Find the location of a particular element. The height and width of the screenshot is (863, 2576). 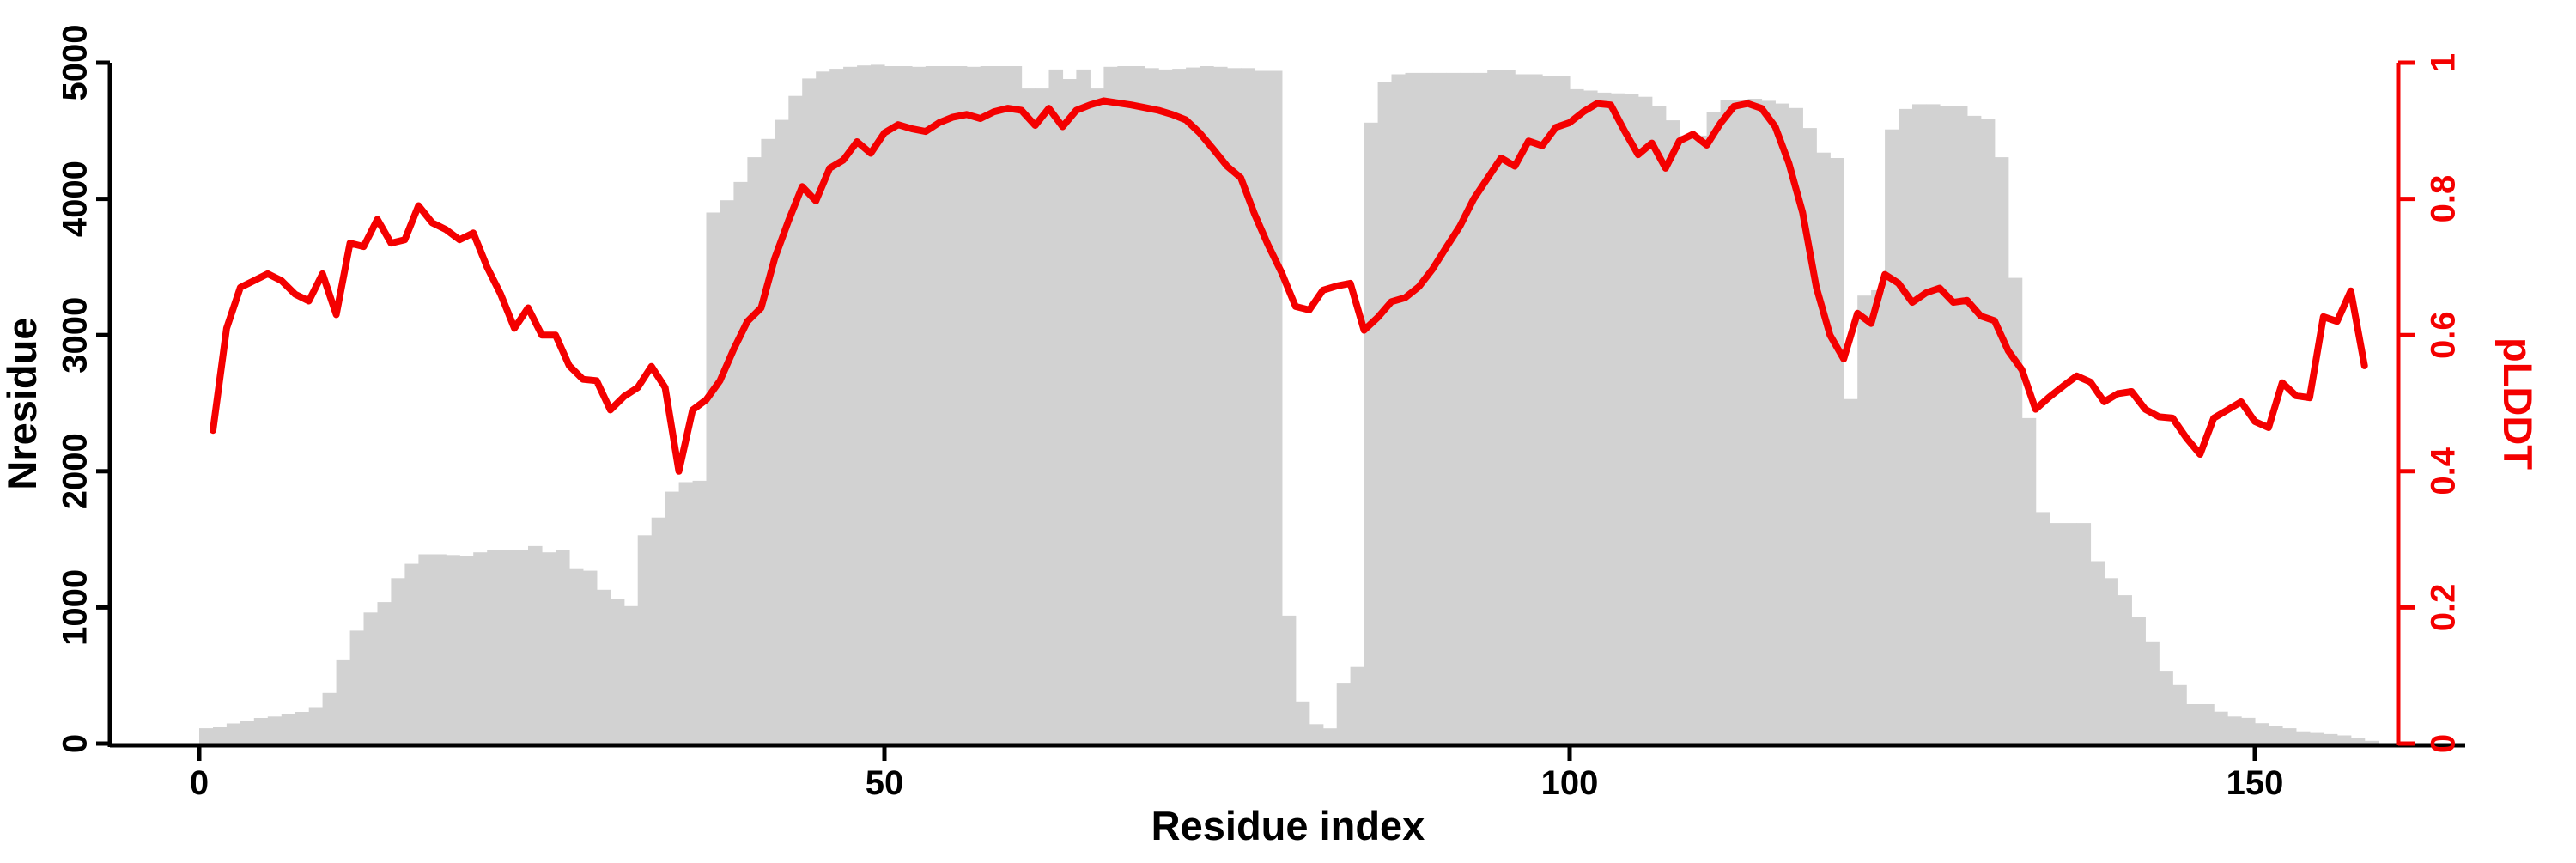

x-tick-label: 150 is located at coordinates (2255, 783).